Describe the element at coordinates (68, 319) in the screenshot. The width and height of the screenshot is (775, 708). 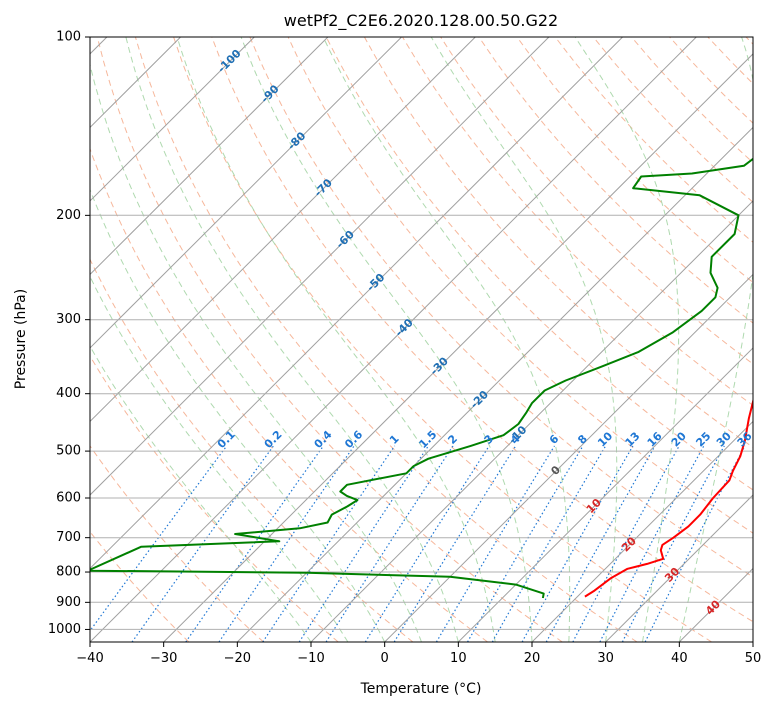
I see `y-tick-label: 300` at that location.